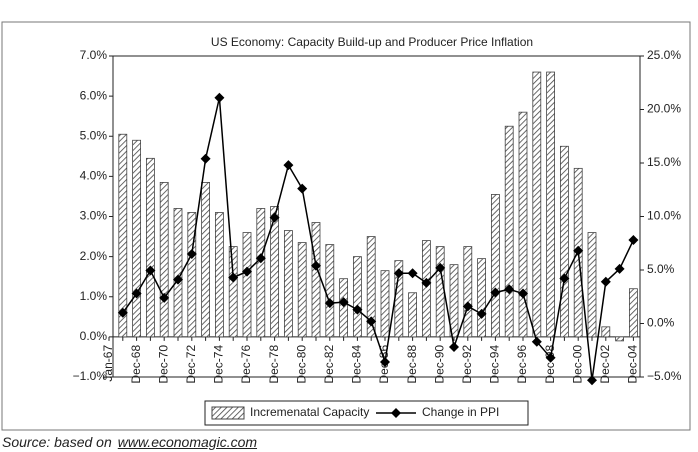 The image size is (698, 452). What do you see at coordinates (396, 413) in the screenshot?
I see `legend-marker` at bounding box center [396, 413].